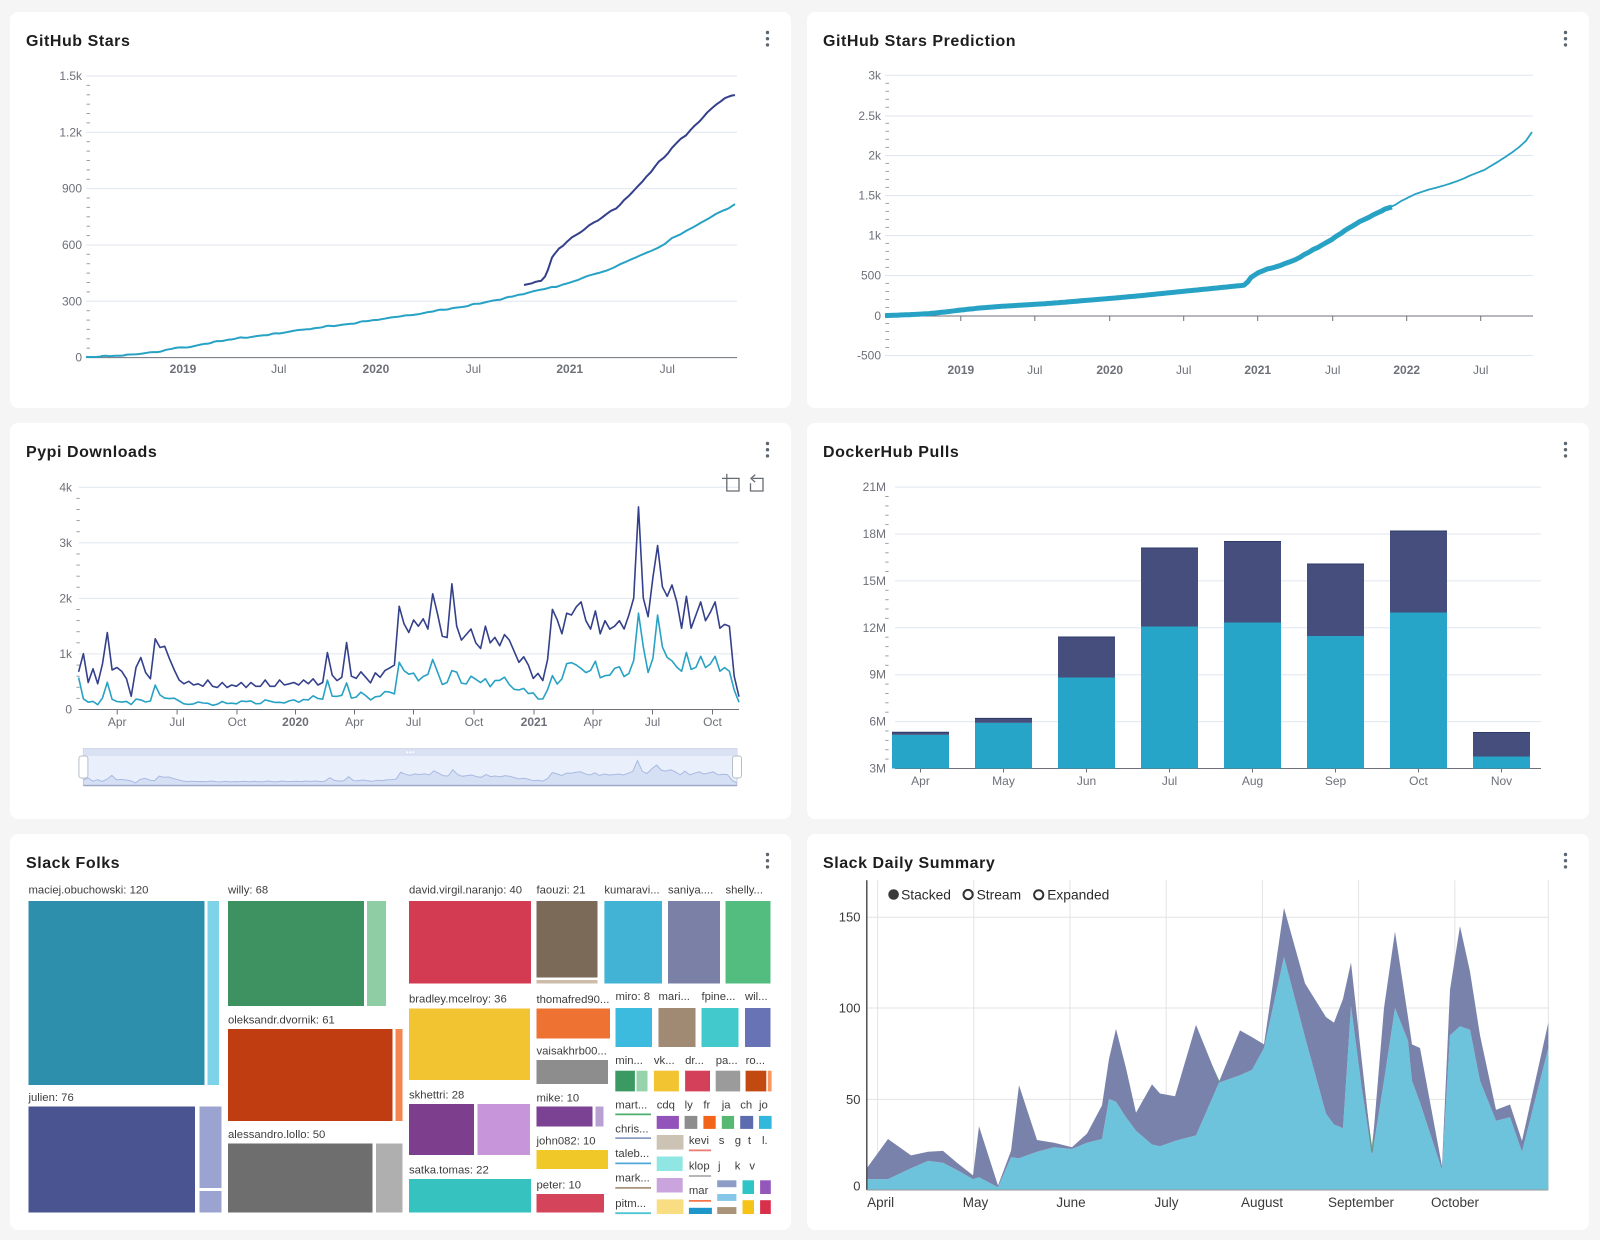 This screenshot has width=1600, height=1240. I want to click on svg-text: 1.2k, so click(71, 132).